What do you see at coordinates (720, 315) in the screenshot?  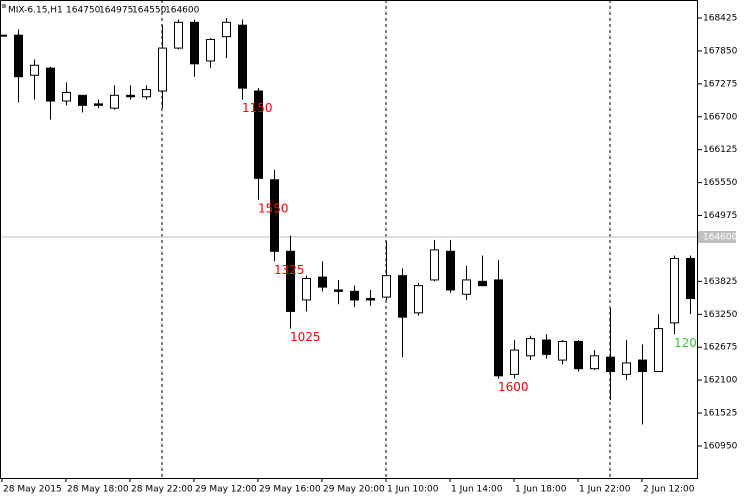 I see `y-tick-label: 163250` at bounding box center [720, 315].